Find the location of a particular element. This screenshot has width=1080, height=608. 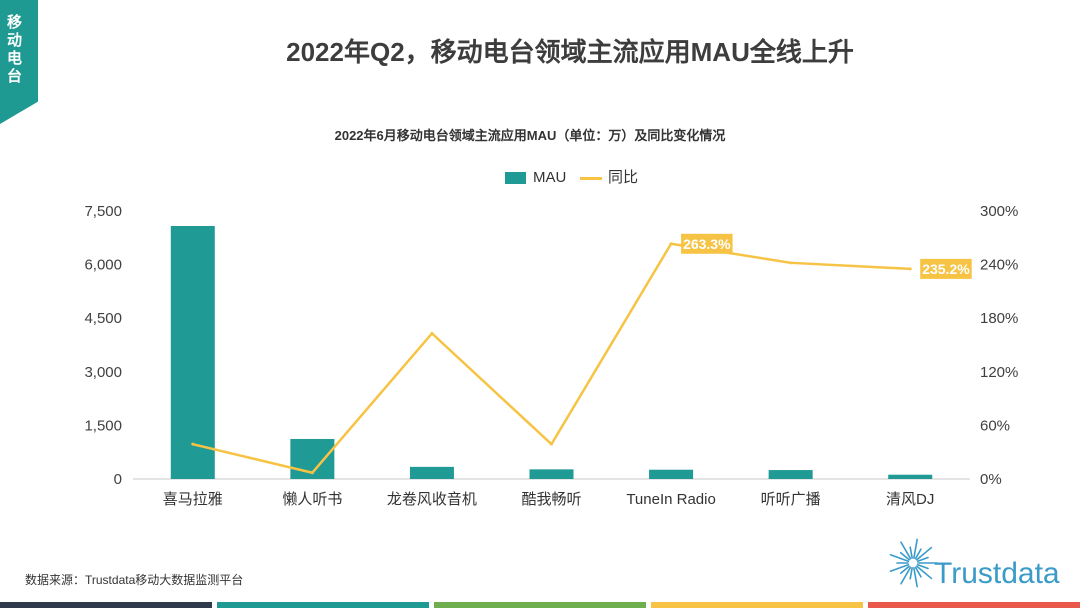

x-category-label: 喜马拉雅 is located at coordinates (193, 499).